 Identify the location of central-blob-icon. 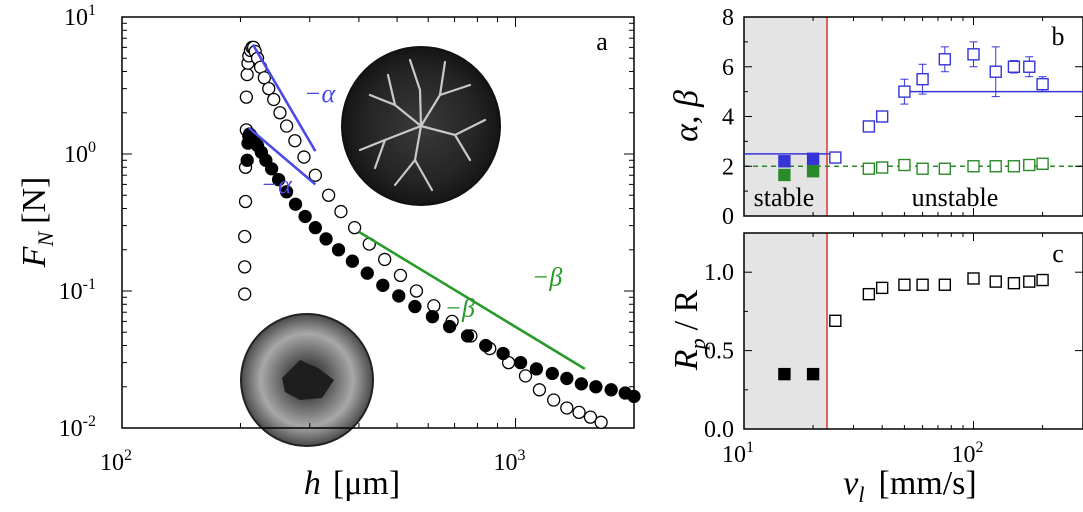
(308, 380).